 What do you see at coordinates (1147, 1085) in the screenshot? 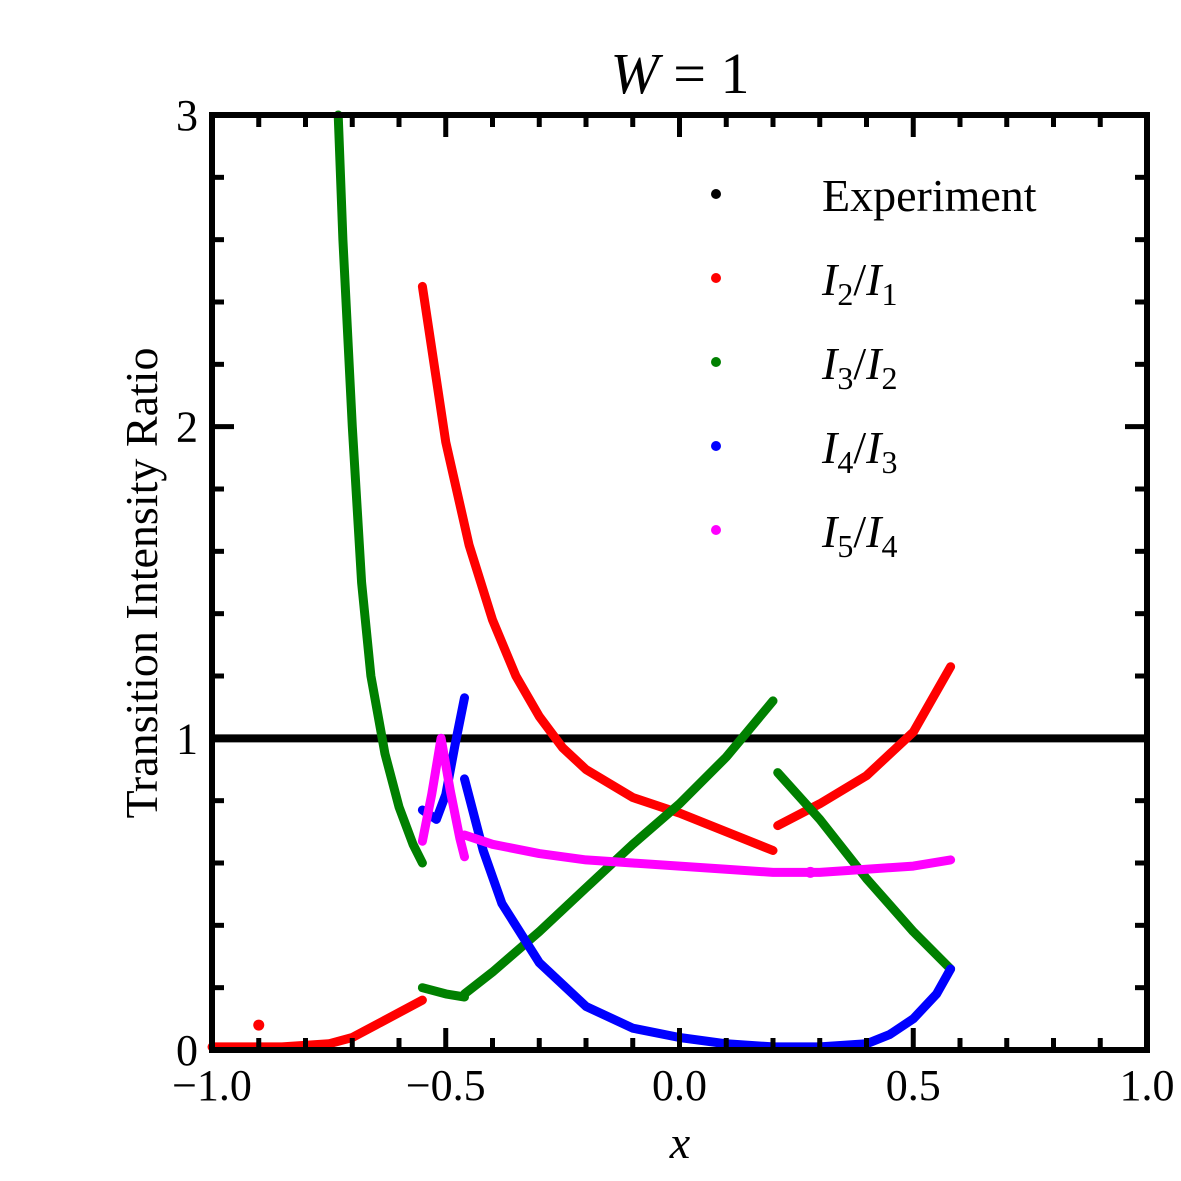
I see `x-tick-label: 1.0` at bounding box center [1147, 1085].